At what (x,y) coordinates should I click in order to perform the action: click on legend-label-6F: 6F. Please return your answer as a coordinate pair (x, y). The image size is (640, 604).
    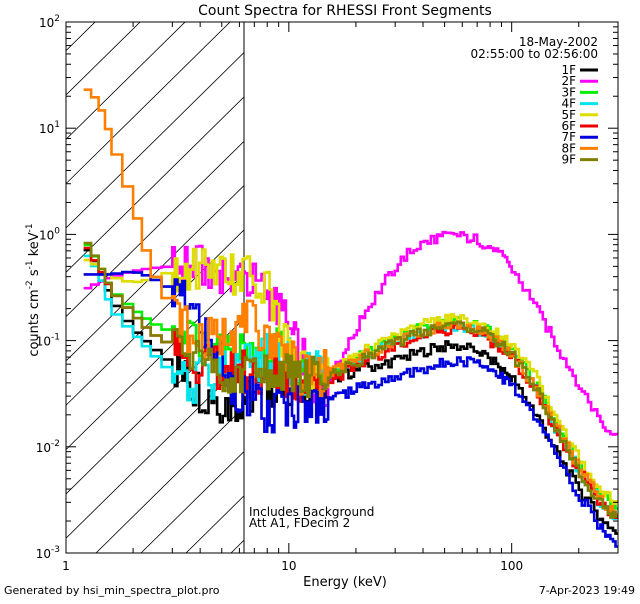
    Looking at the image, I should click on (568, 126).